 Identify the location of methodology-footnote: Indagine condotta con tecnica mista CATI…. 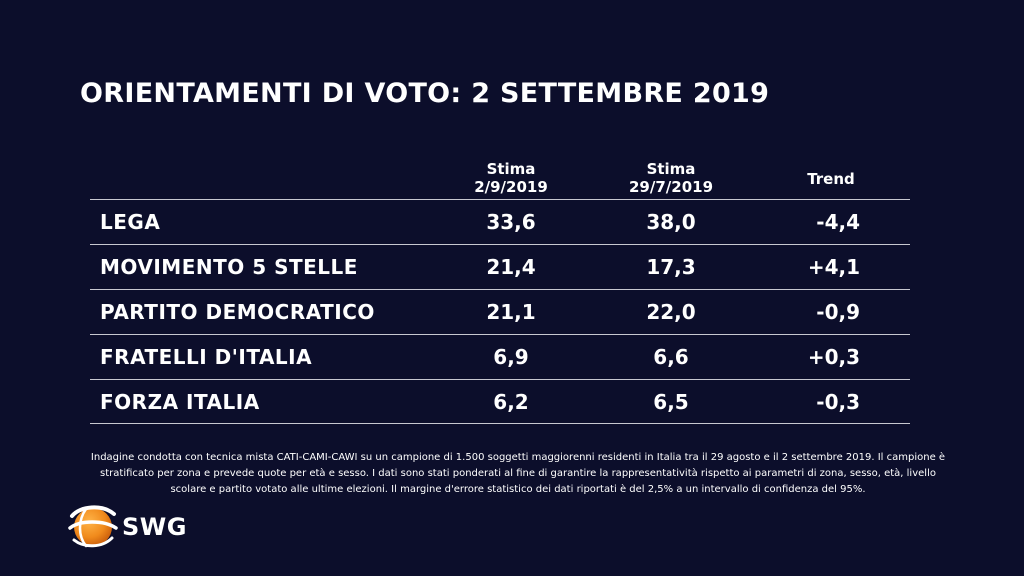
(518, 473).